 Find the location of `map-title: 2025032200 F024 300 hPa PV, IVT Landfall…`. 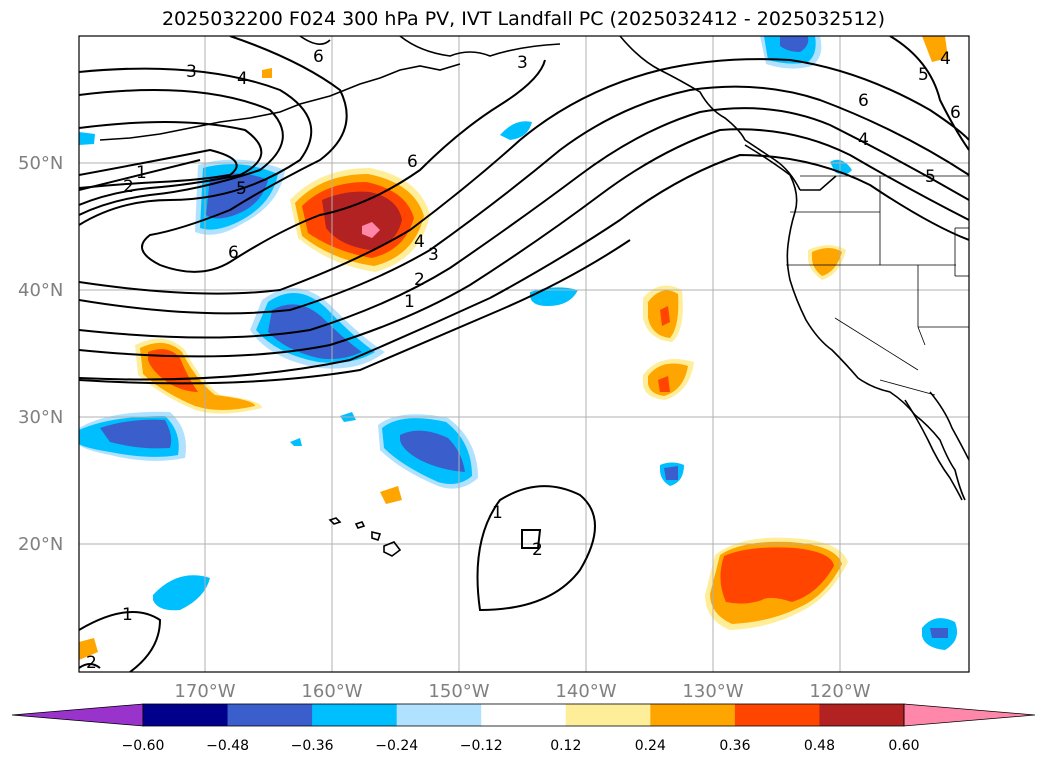

map-title: 2025032200 F024 300 hPa PV, IVT Landfall… is located at coordinates (523, 19).